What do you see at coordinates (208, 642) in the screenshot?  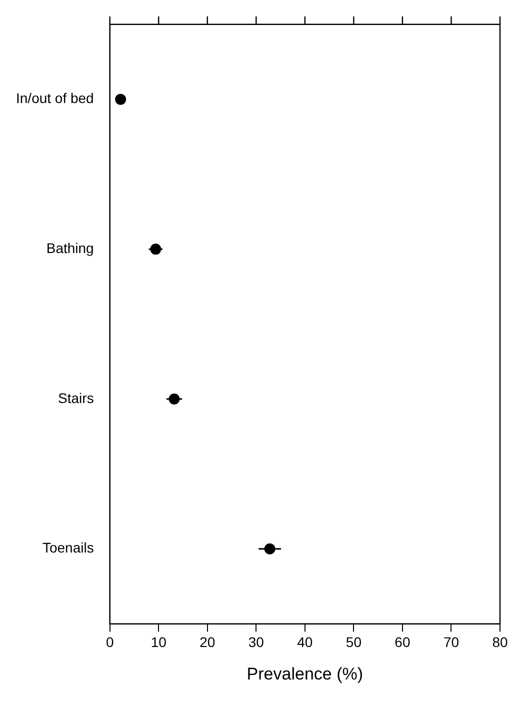 I see `x-tick-label: 20` at bounding box center [208, 642].